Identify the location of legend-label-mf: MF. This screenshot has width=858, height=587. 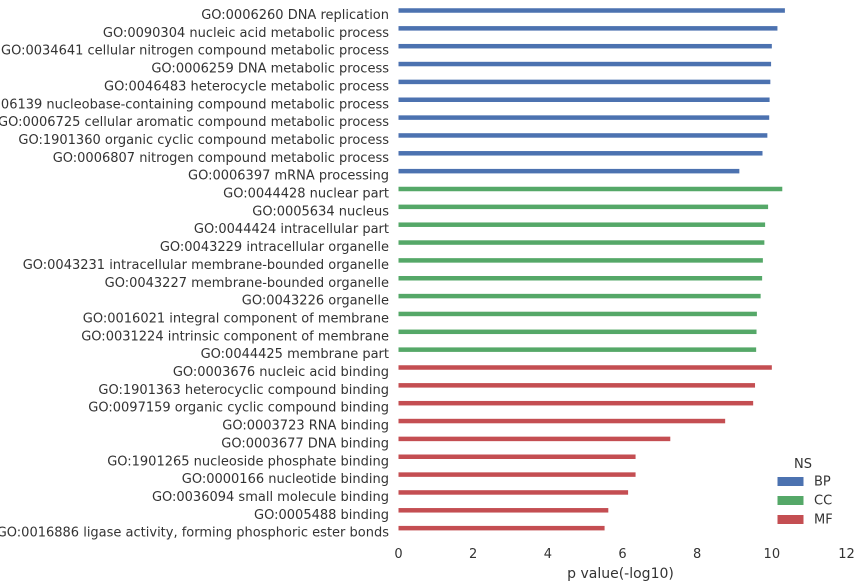
(823, 520).